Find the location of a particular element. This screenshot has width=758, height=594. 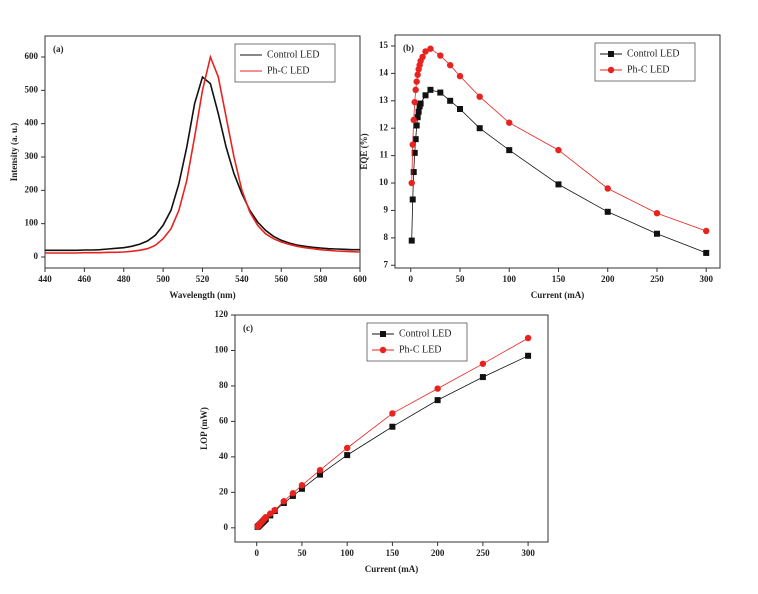

y-tick-label: 20 is located at coordinates (224, 491).